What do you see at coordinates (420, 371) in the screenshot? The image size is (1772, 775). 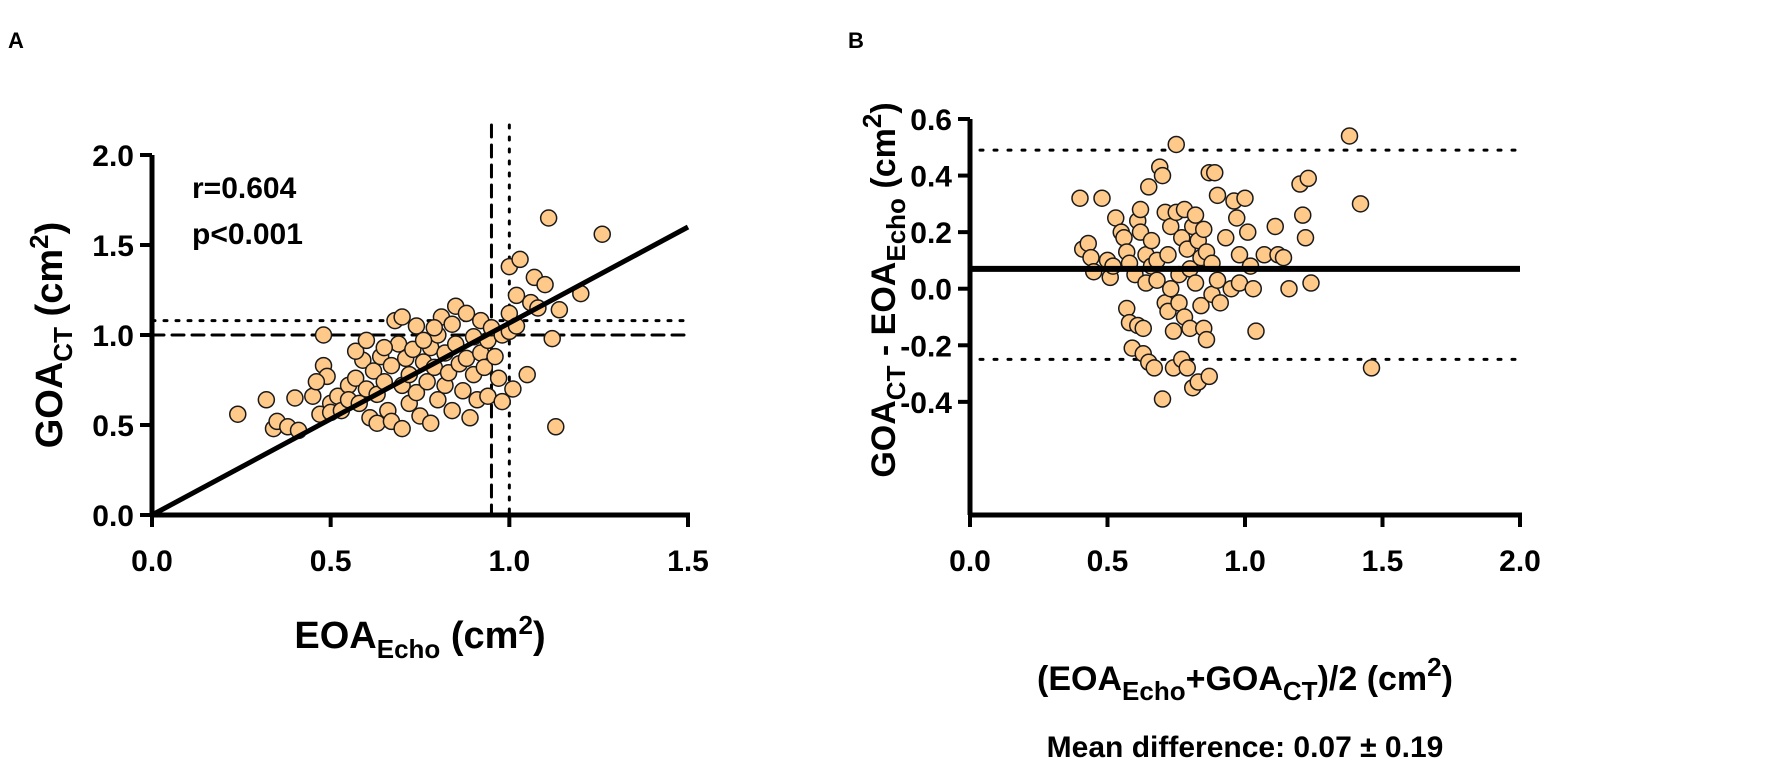 I see `regression-line` at bounding box center [420, 371].